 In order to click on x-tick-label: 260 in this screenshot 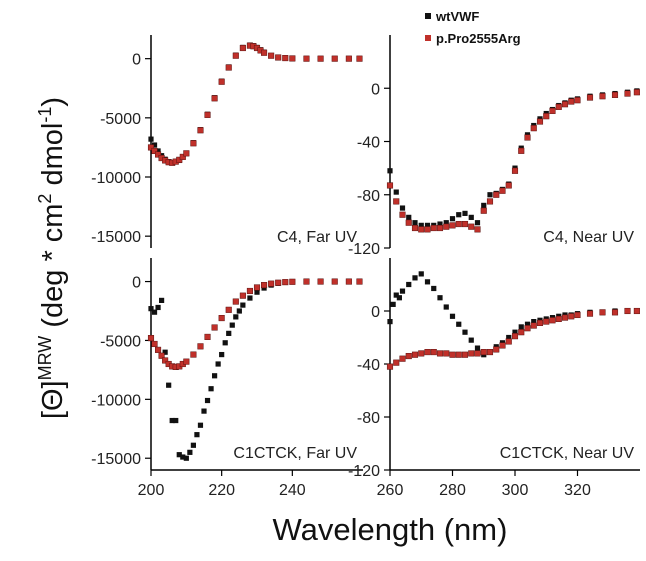, I will do `click(390, 490)`.